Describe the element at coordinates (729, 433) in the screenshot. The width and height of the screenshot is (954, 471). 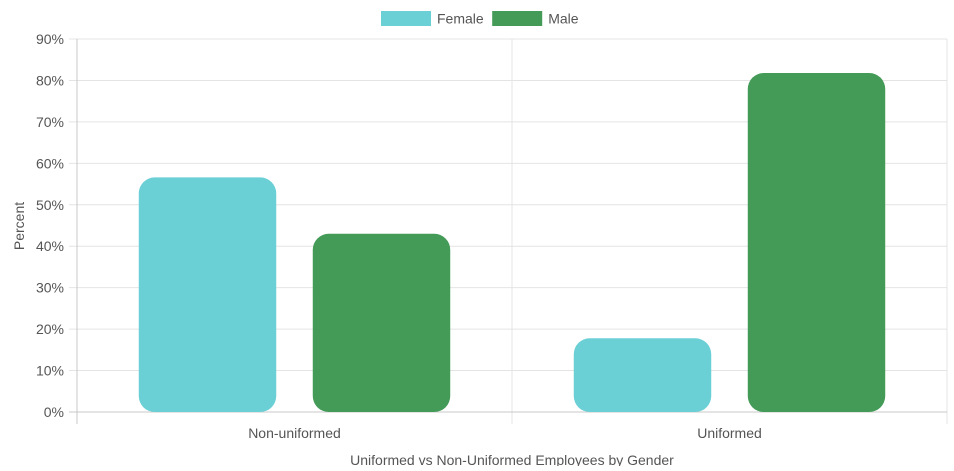
I see `x-tick-label: Uniformed` at that location.